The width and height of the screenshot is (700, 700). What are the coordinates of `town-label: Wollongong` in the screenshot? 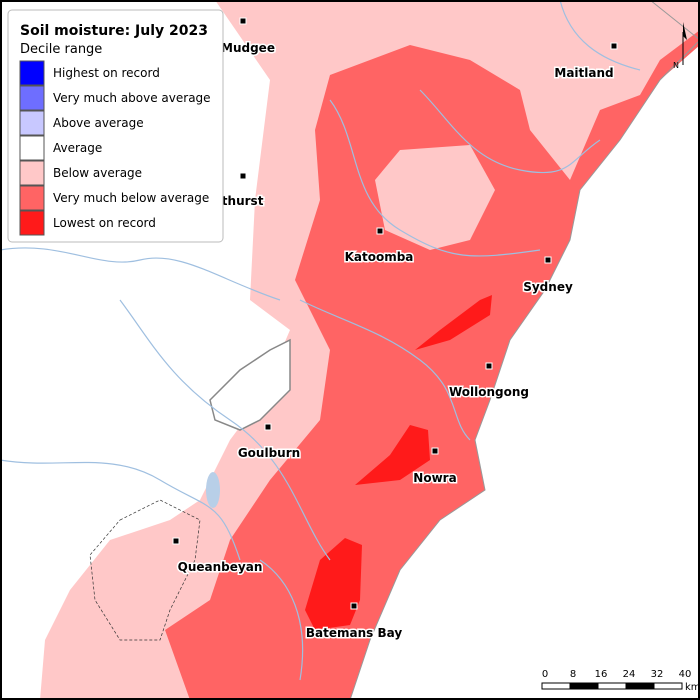 It's located at (489, 392).